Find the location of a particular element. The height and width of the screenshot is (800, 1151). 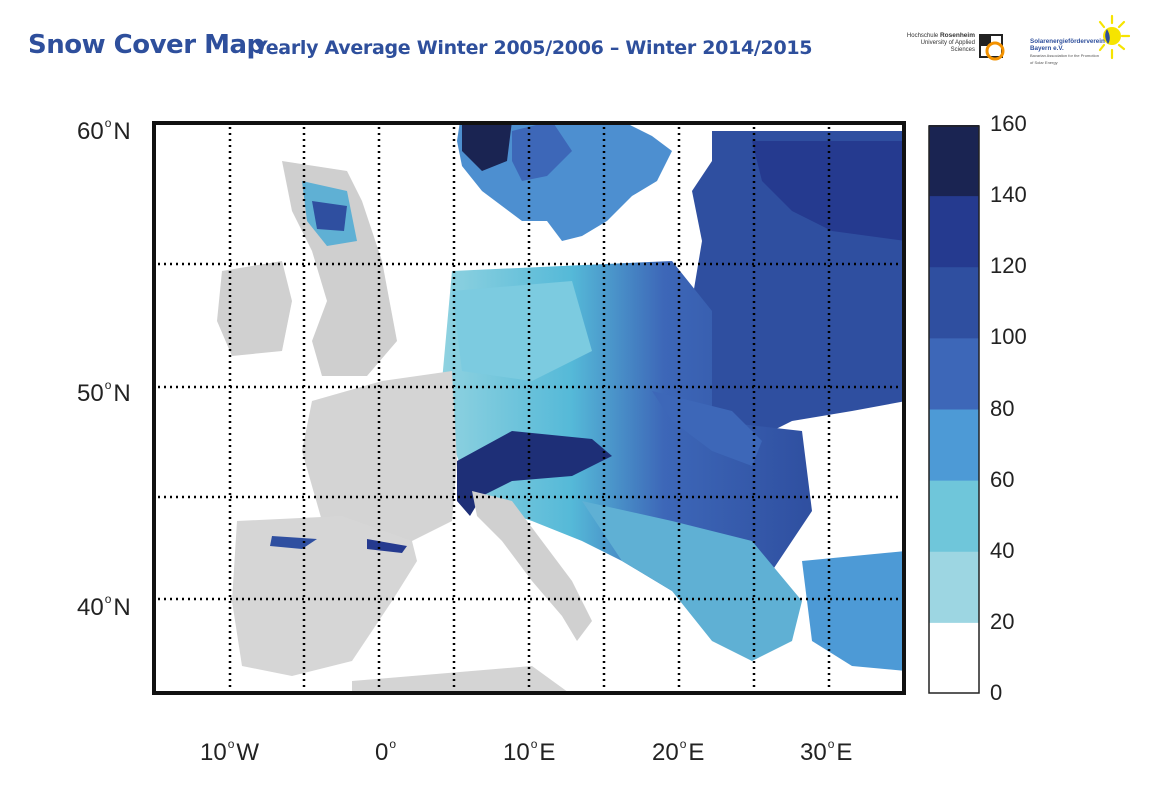

north-africa-region is located at coordinates (462, 680).